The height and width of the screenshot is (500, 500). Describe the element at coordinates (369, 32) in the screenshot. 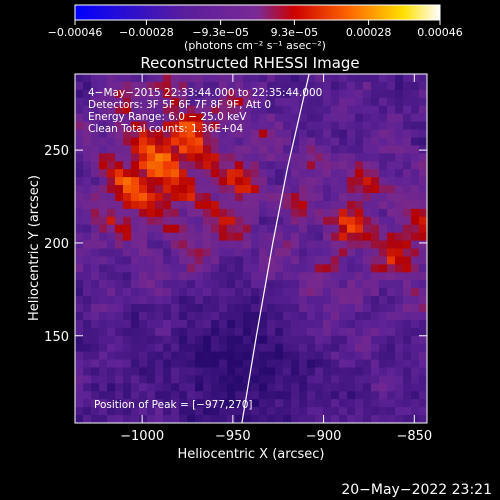

I see `colorbar-tick-label: 0.00028` at that location.